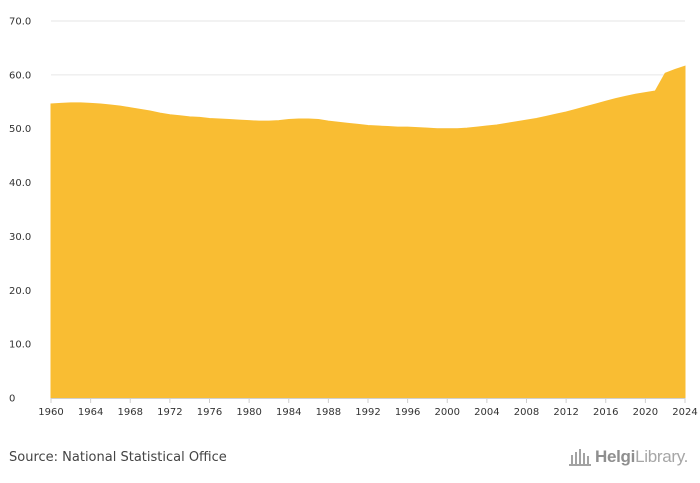  What do you see at coordinates (248, 412) in the screenshot?
I see `x-tick-label: 1980` at bounding box center [248, 412].